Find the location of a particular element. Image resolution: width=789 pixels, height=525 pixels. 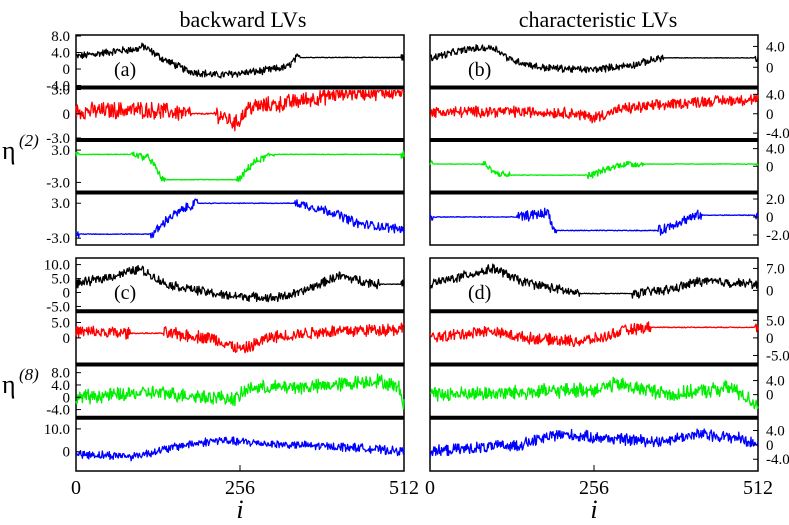

panel-label: (d) is located at coordinates (479, 293).